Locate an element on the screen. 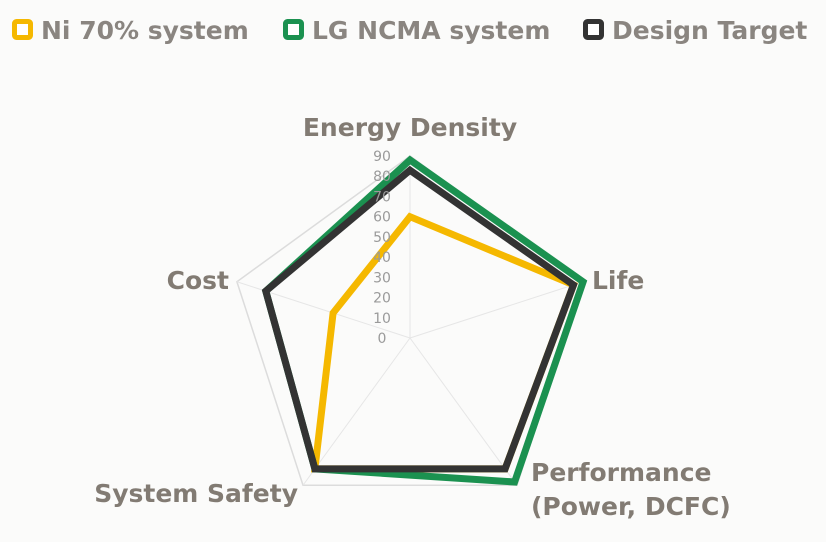 This screenshot has height=542, width=826. tick-label: 60 is located at coordinates (382, 218).